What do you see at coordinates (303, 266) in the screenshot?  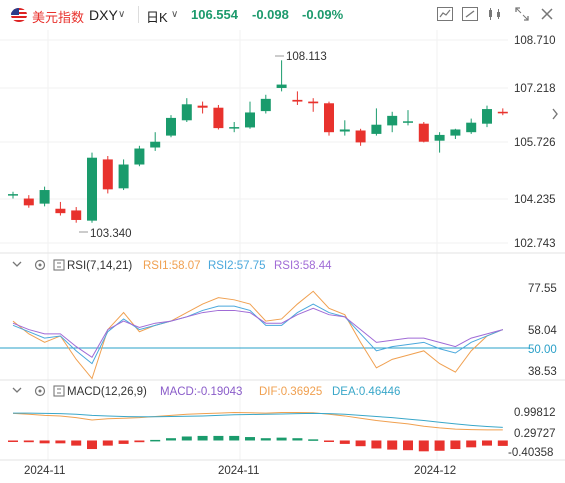 I see `rsi3-value: RSI3:58.44` at bounding box center [303, 266].